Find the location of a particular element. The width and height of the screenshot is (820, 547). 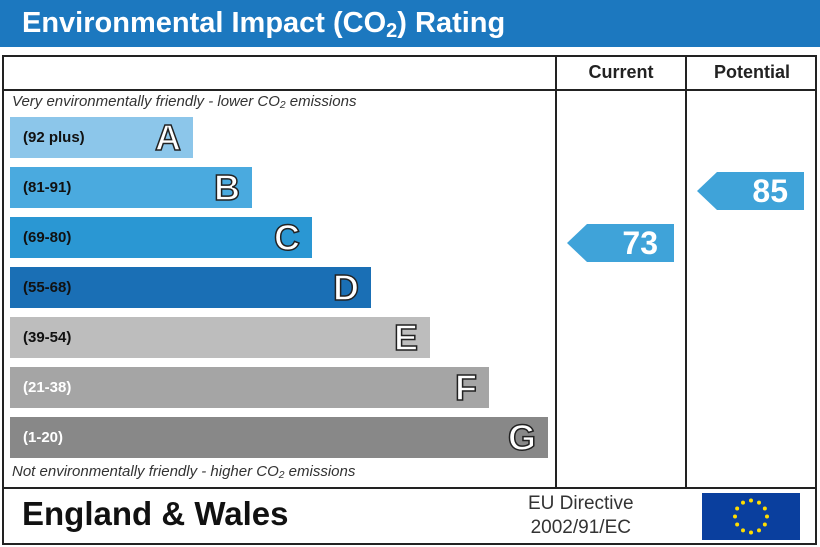

eu-directive: EU Directive 2002/91/EC is located at coordinates (581, 516).